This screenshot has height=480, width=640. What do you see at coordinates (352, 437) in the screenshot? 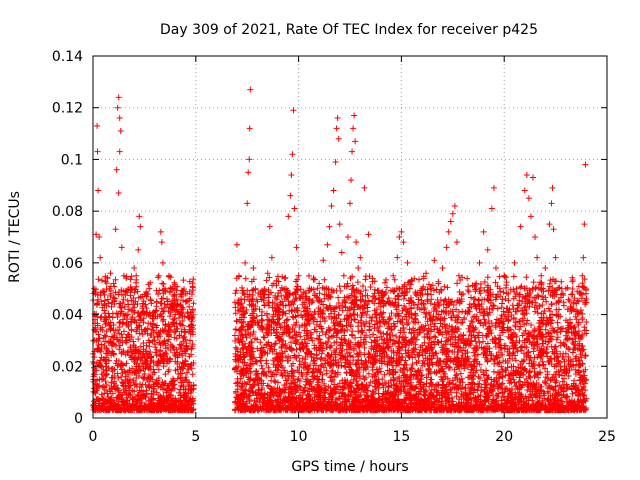
I see `x-tick-labels: 0 5 10 15 20 25` at bounding box center [352, 437].